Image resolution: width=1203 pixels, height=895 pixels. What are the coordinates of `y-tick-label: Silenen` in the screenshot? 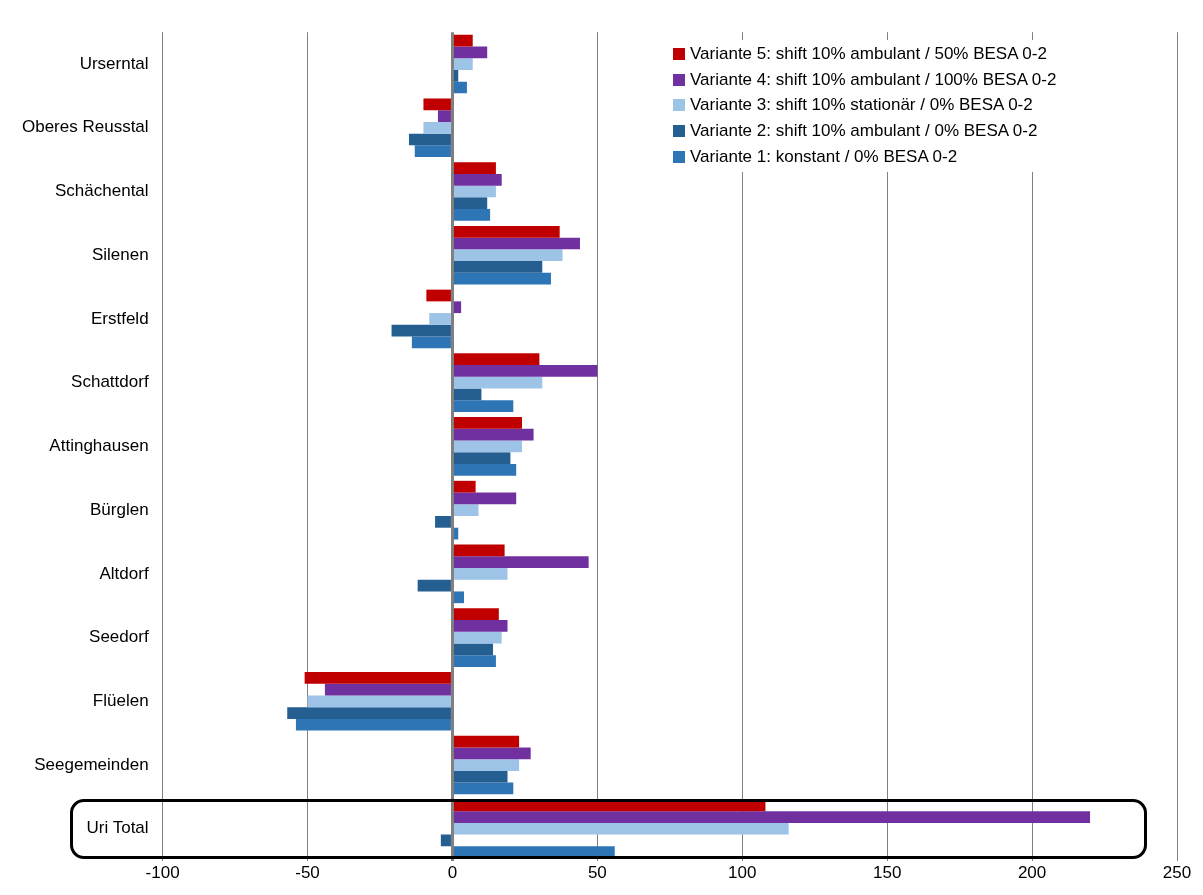 It's located at (120, 254).